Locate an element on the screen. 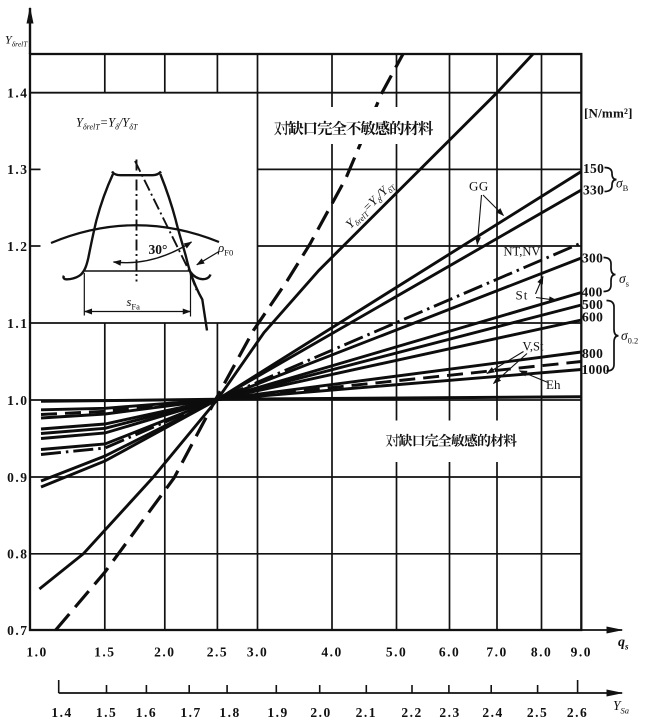 The height and width of the screenshot is (726, 650). svg-text: 9.0 is located at coordinates (581, 652).